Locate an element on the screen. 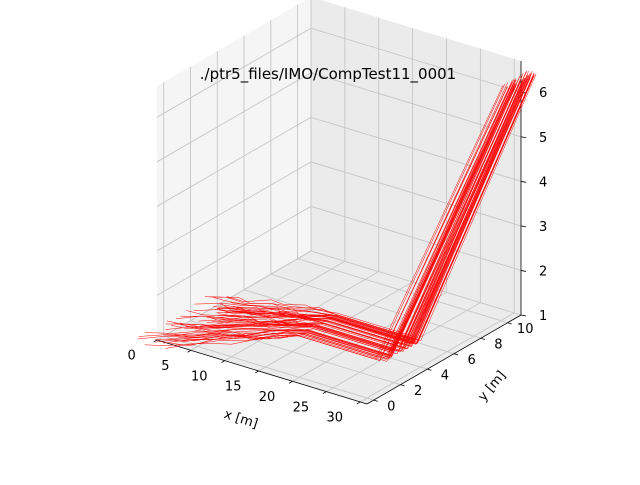  y-tick-label: 2 is located at coordinates (418, 391).